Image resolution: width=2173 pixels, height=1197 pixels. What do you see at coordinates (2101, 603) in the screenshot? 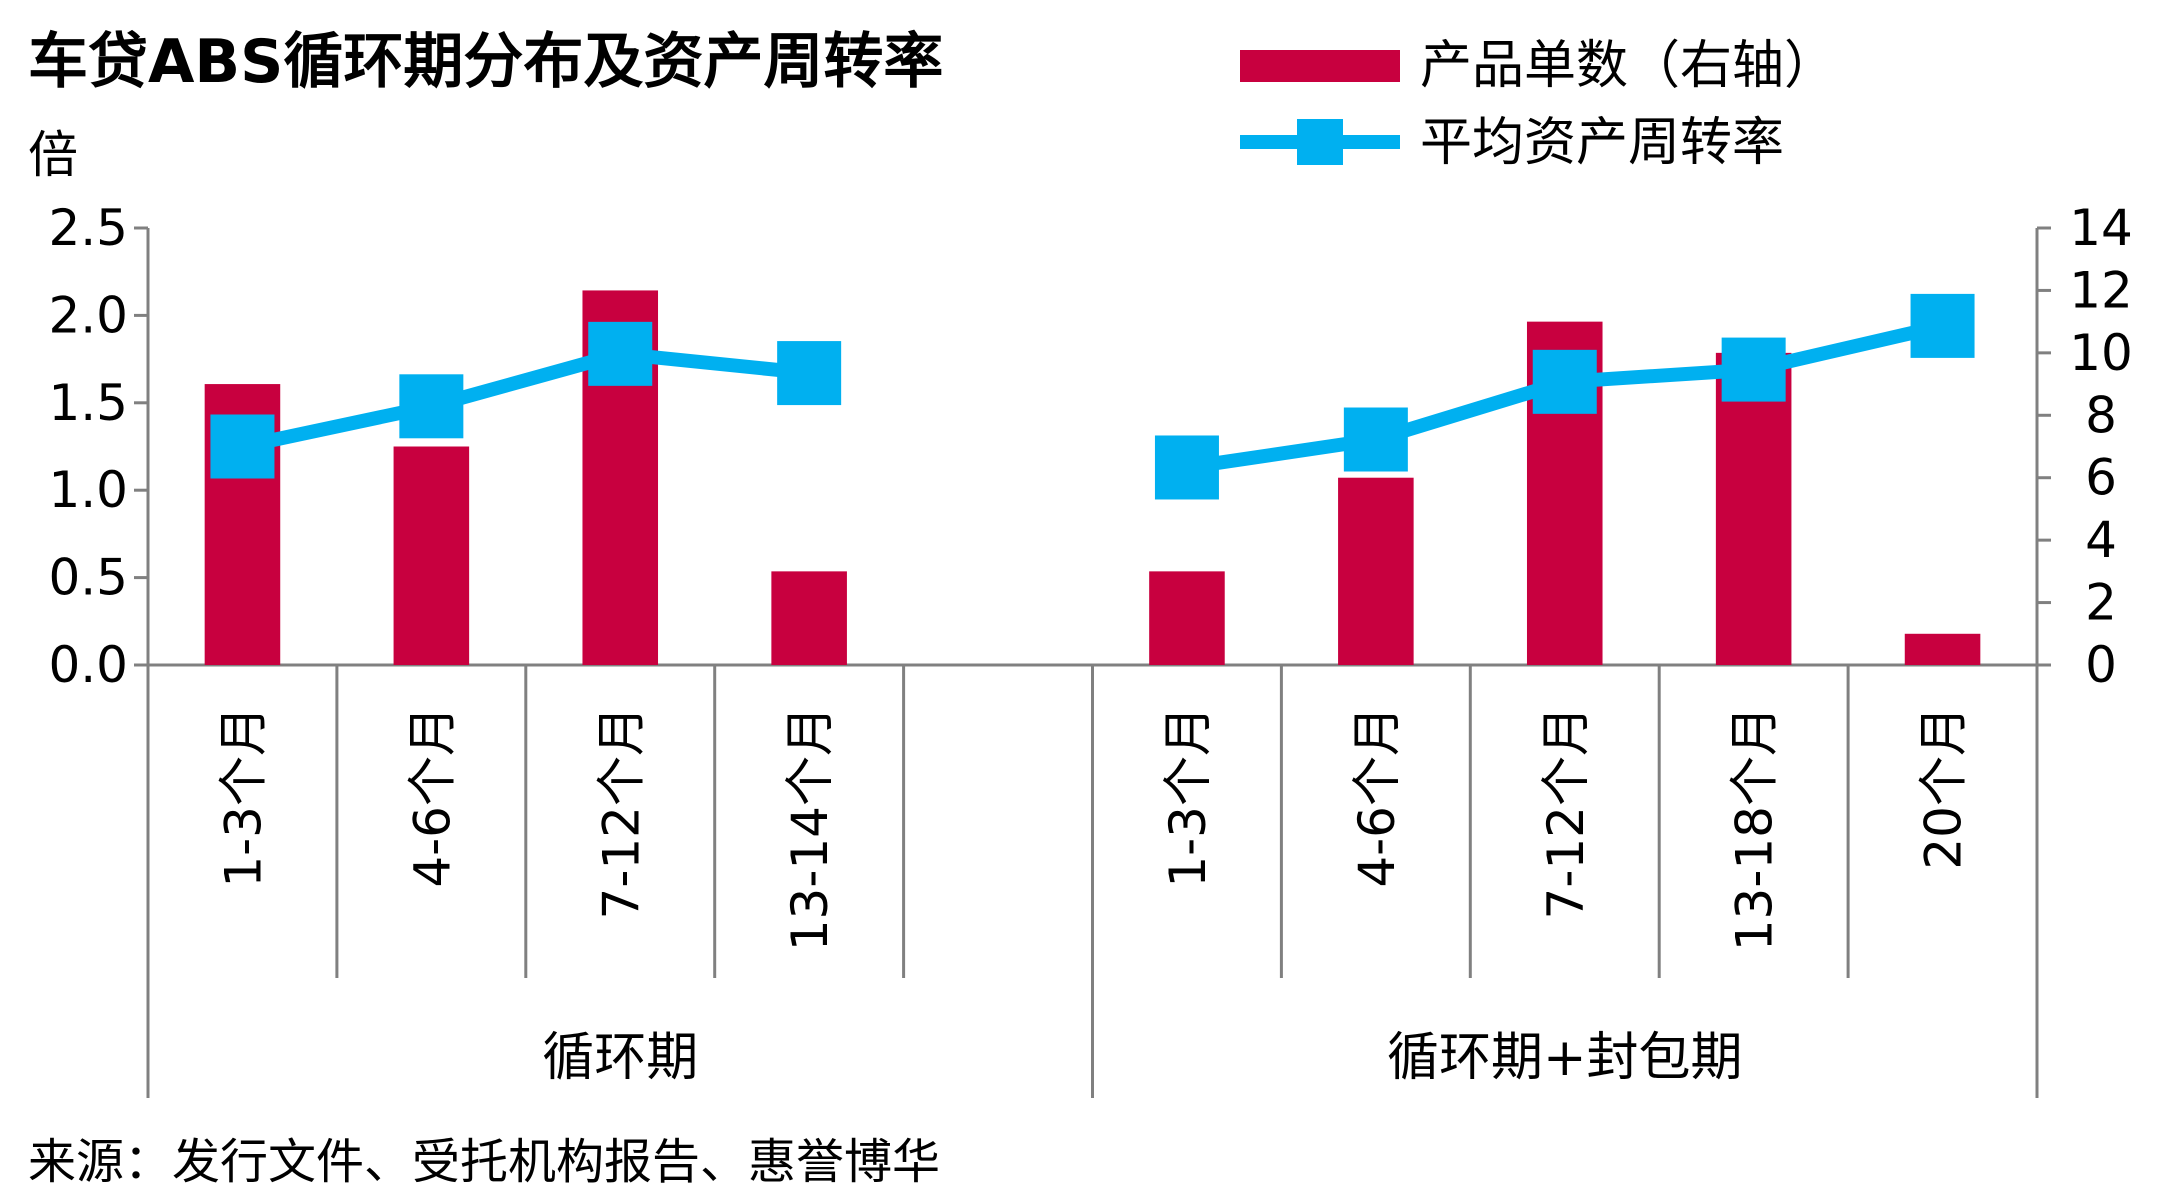
I see `right-axis-tick-label: 2` at bounding box center [2101, 603].